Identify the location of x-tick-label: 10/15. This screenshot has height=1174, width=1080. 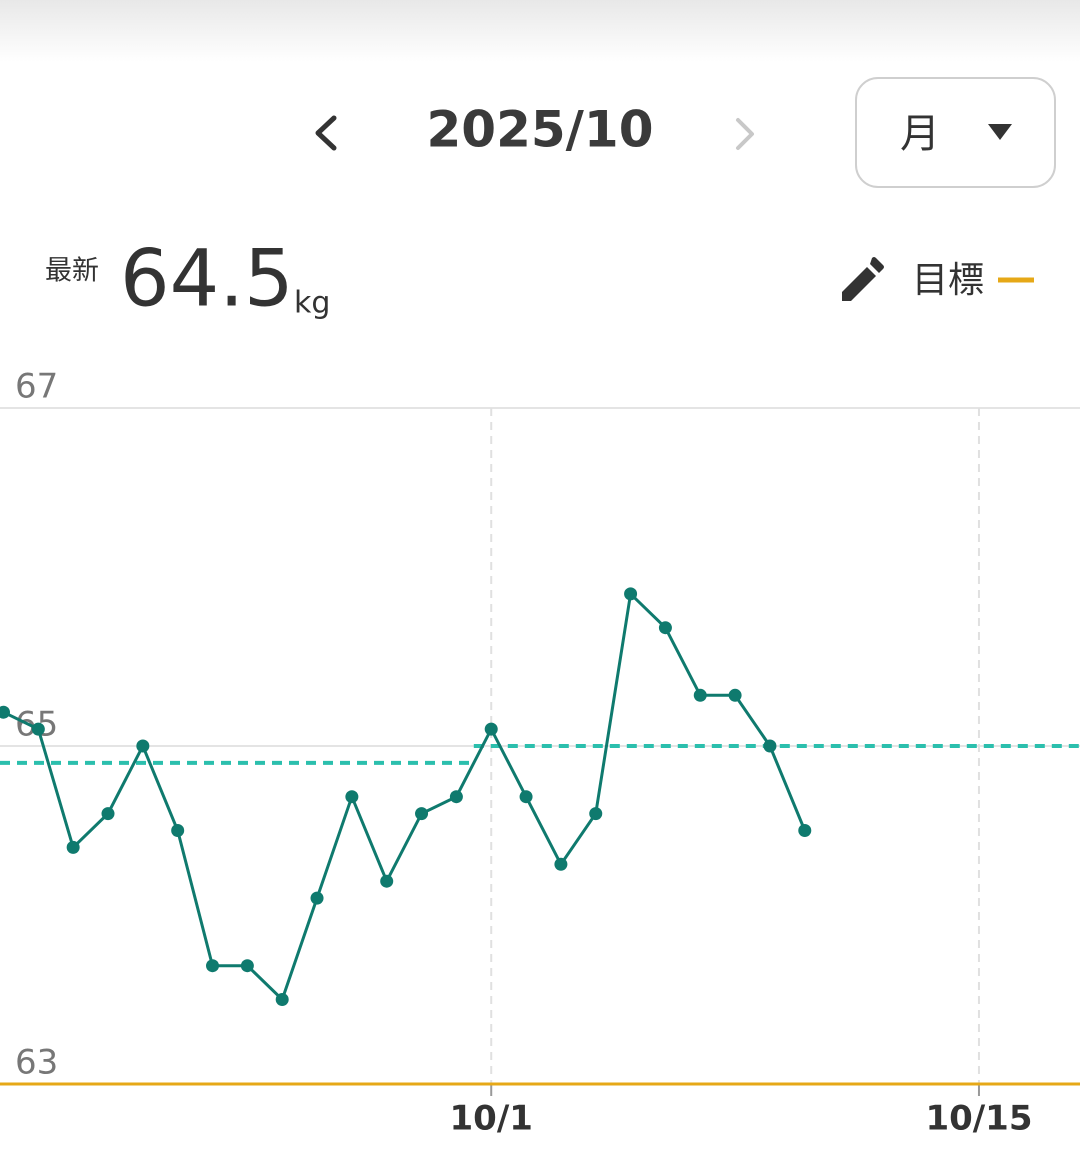
(978, 1119).